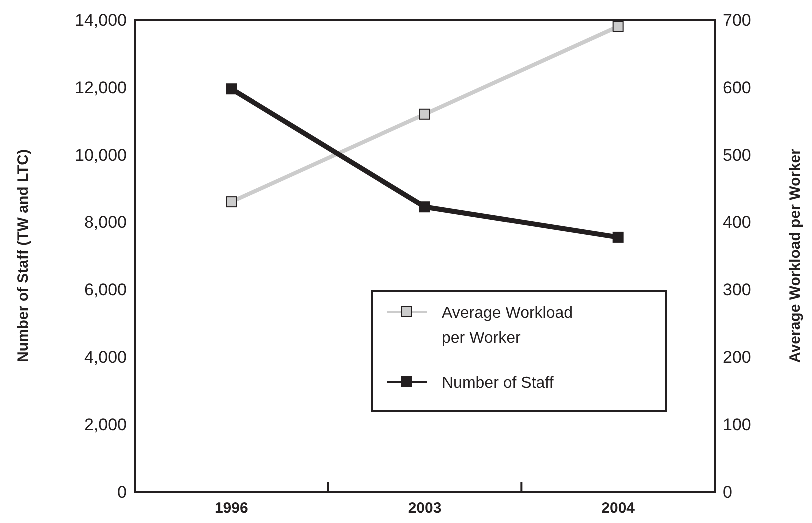  I want to click on y-tick-label: 2,000, so click(105, 425).